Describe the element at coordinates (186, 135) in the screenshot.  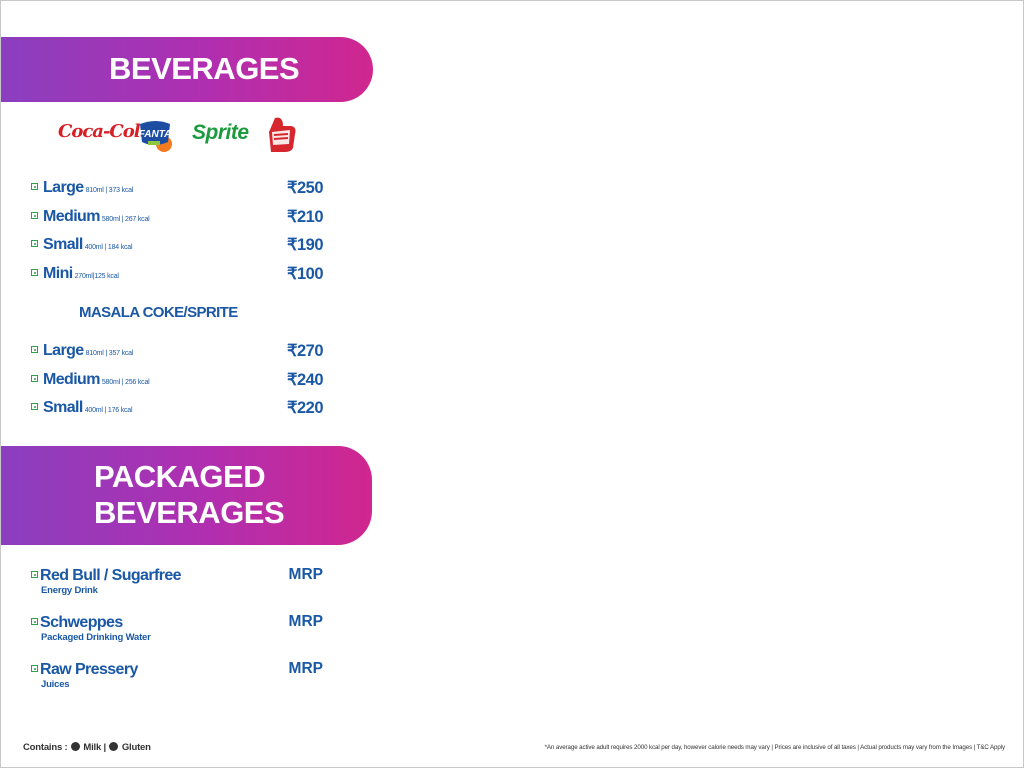
I see `brand-logos: Coca-Cola FANTA Sprite` at that location.